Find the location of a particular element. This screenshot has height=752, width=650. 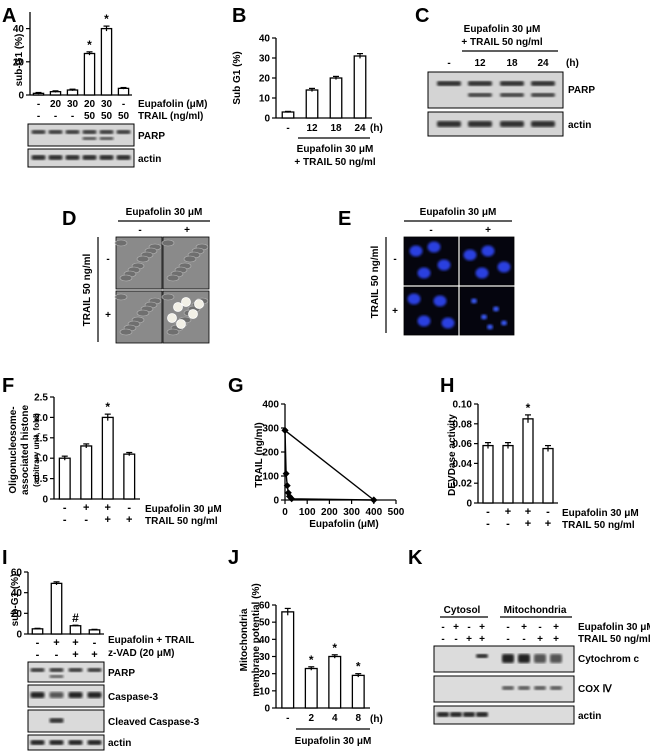

fluorescence-image is located at coordinates (487, 261).